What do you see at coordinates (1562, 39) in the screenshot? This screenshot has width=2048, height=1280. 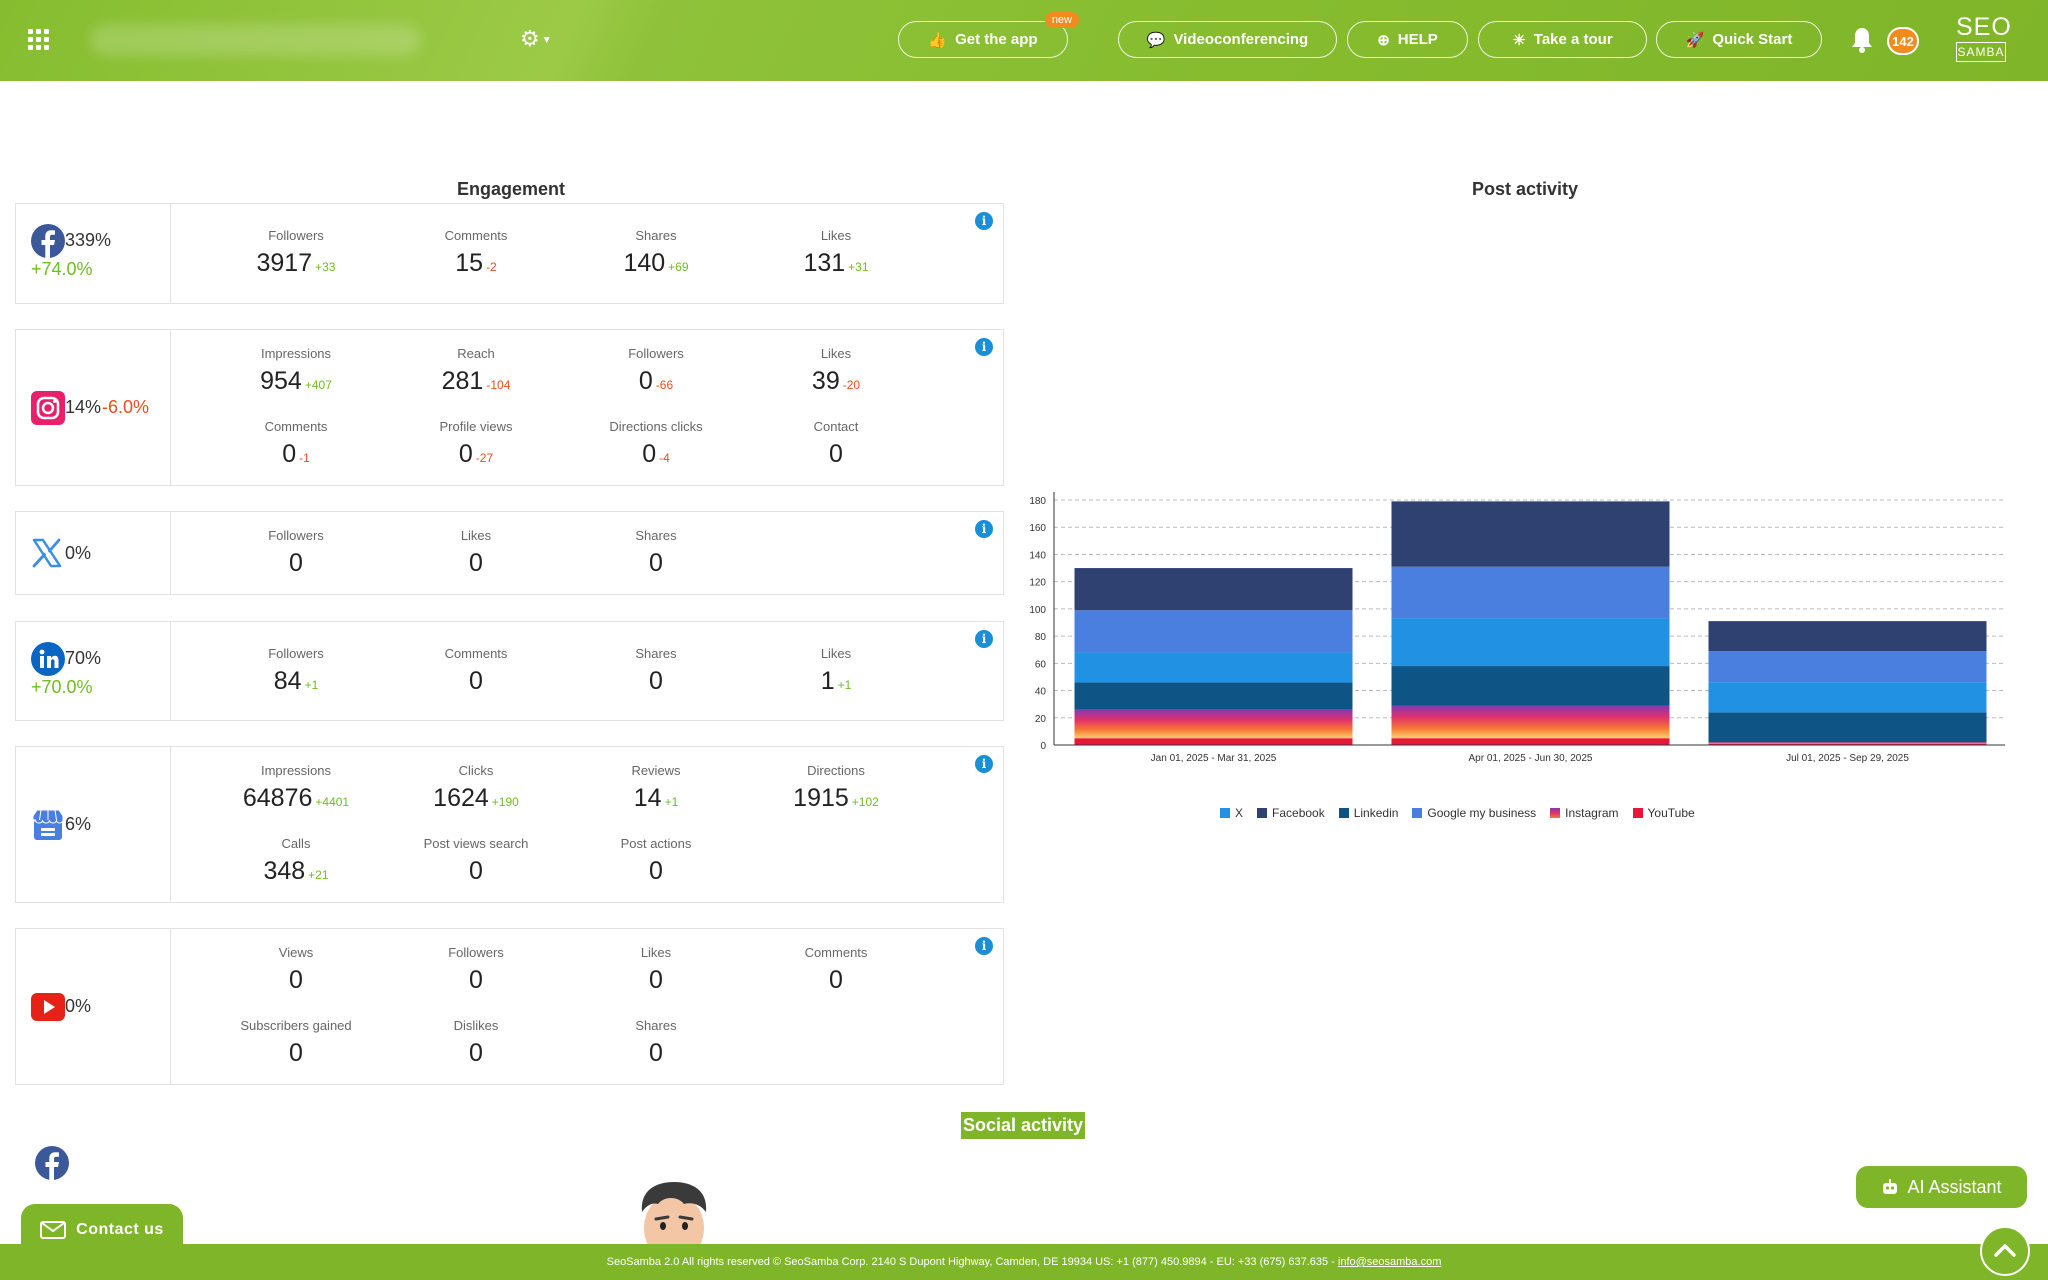 I see `take-tour-button: ☀ Take a tour` at bounding box center [1562, 39].